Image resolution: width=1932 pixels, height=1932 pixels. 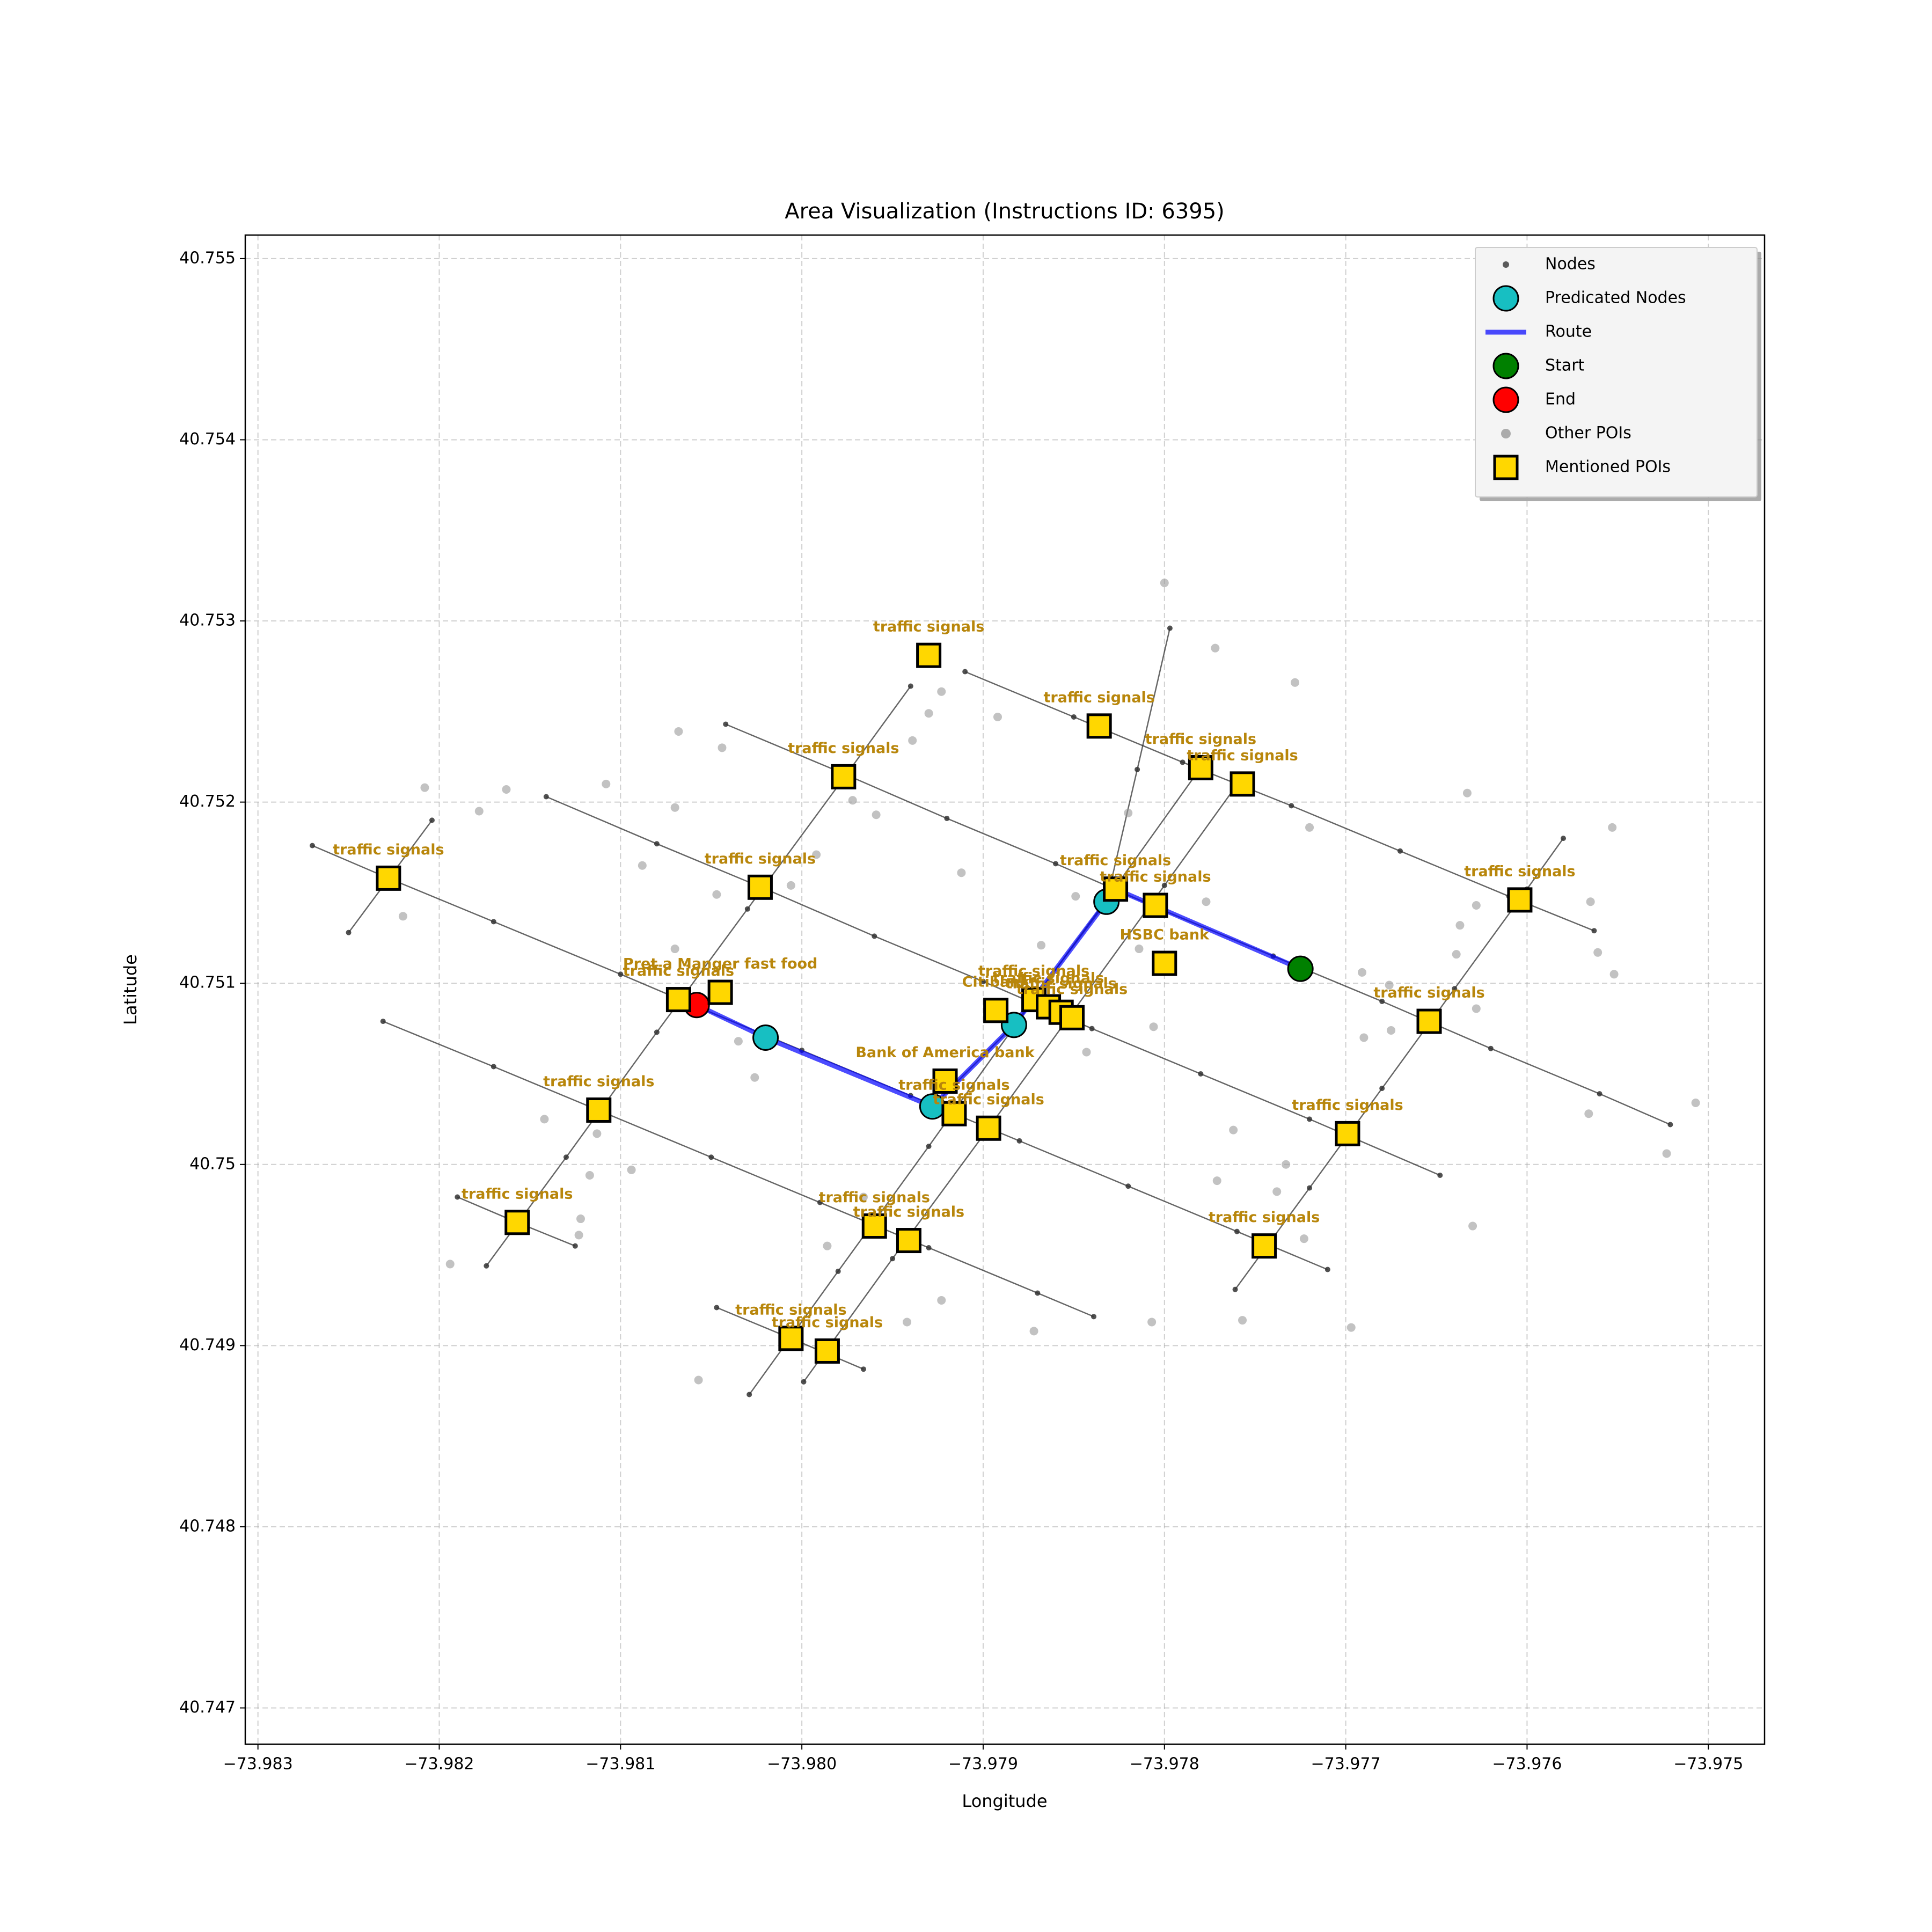 What do you see at coordinates (720, 964) in the screenshot?
I see `poi-label: Pret a Manger fast food` at bounding box center [720, 964].